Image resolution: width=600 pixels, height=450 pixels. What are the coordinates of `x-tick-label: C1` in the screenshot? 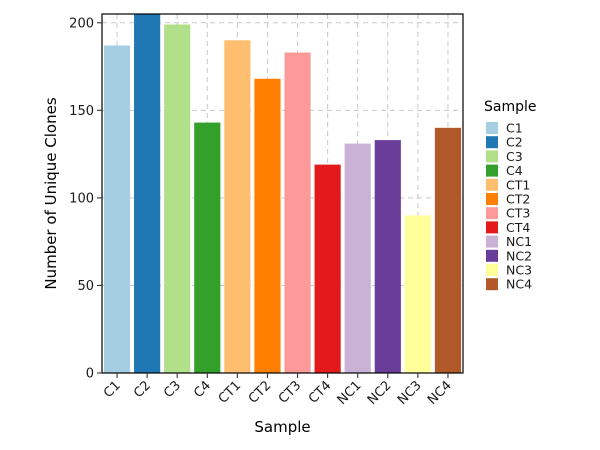 It's located at (112, 389).